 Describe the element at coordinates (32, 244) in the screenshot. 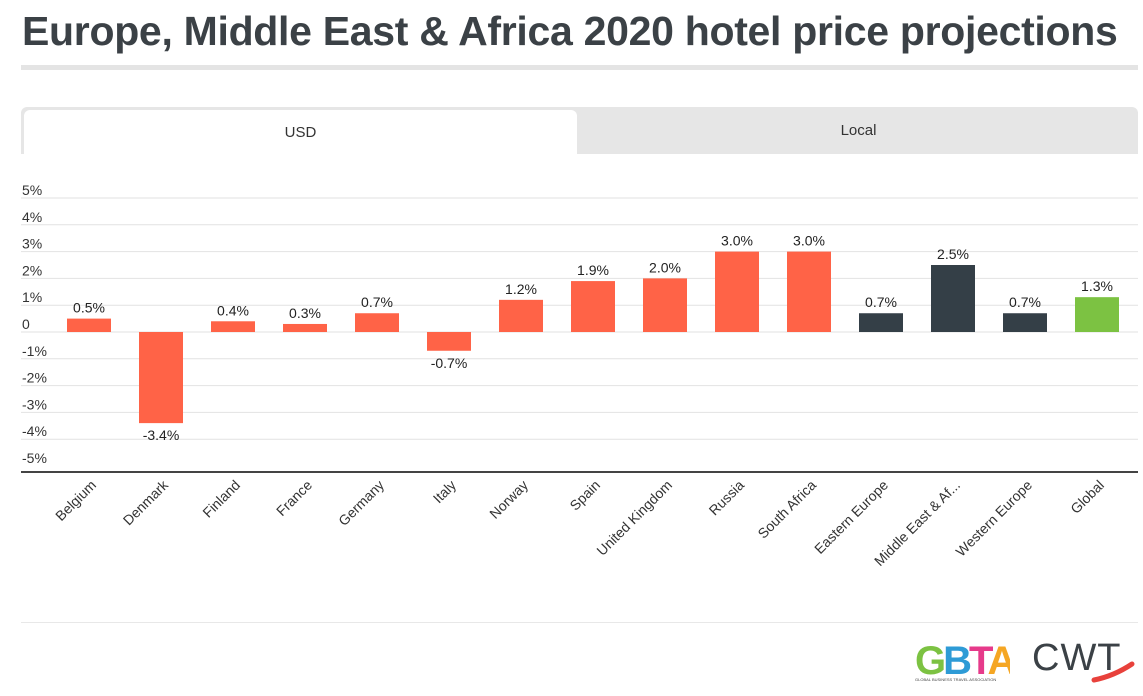

I see `y-tick-label: 3%` at that location.